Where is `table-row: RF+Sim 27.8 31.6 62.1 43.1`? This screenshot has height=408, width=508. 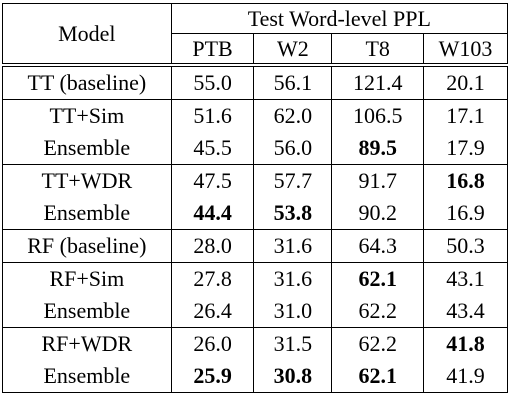 table-row: RF+Sim 27.8 31.6 62.1 43.1 is located at coordinates (255, 278).